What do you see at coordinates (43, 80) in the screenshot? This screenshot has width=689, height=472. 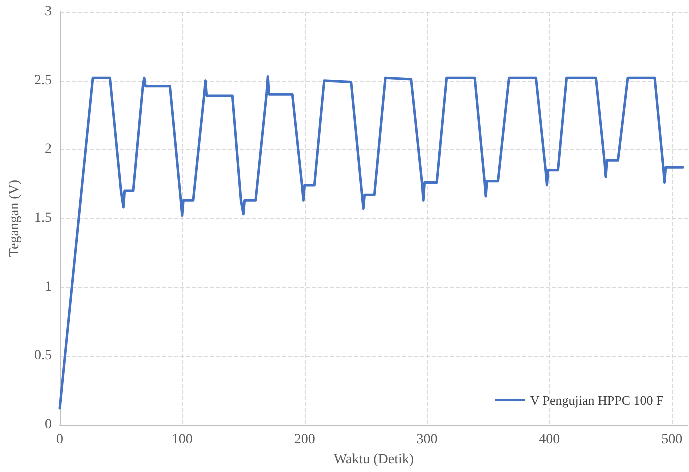 I see `y-tick-label: 2.5` at bounding box center [43, 80].